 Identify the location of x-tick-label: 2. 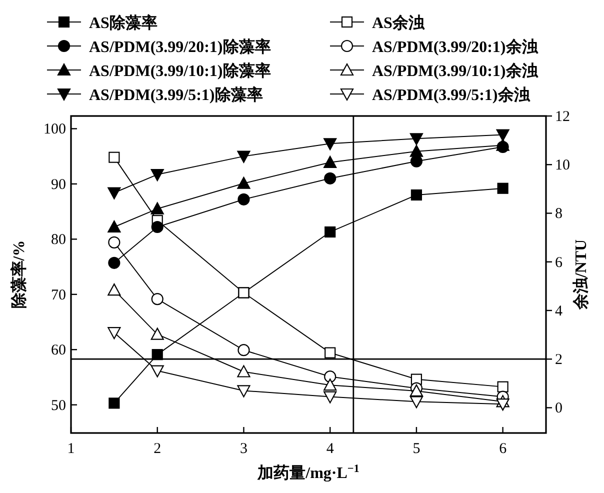
(158, 449).